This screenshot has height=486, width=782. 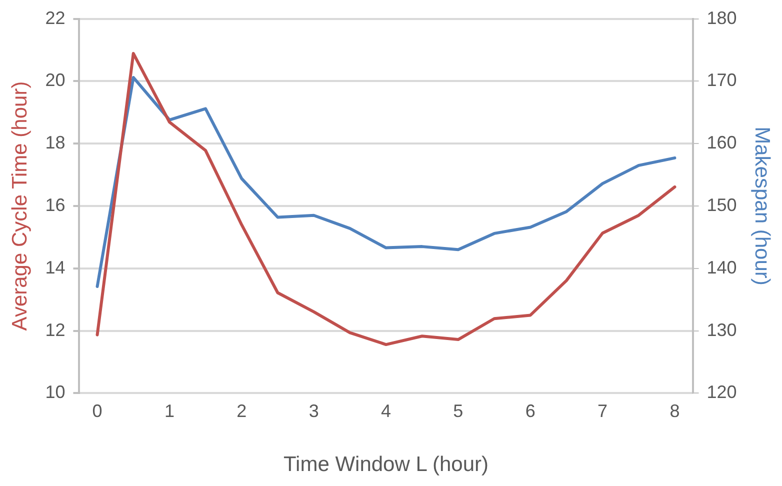 I want to click on x-tick-label: 1, so click(x=169, y=410).